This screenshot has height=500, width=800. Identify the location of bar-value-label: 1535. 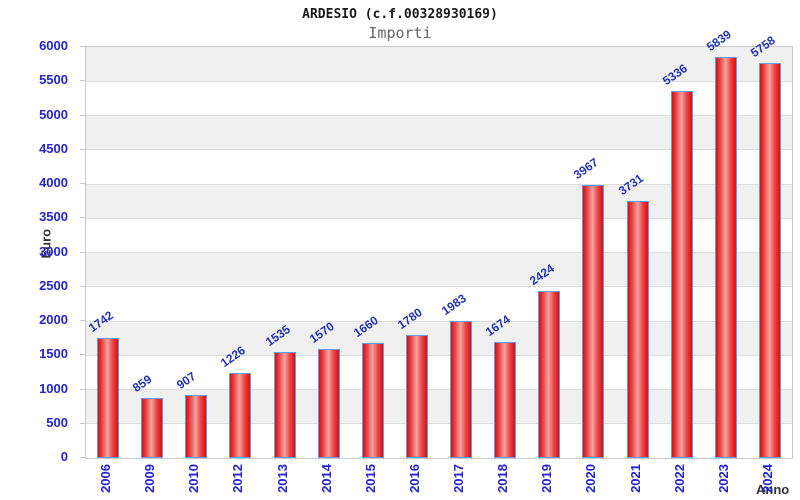
(277, 335).